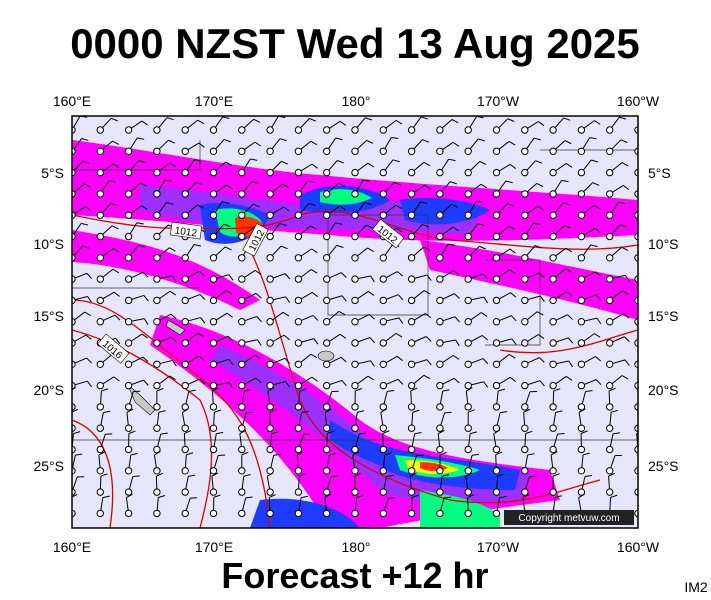  Describe the element at coordinates (356, 101) in the screenshot. I see `longitude-label: 180°` at that location.